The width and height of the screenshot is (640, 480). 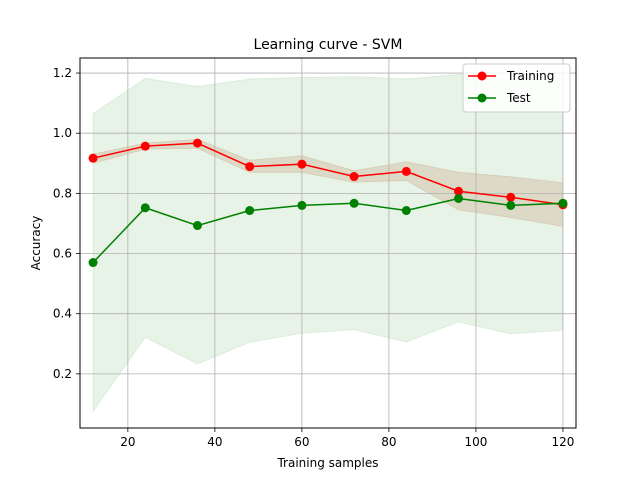 I want to click on x-tick-label: 120, so click(x=562, y=442).